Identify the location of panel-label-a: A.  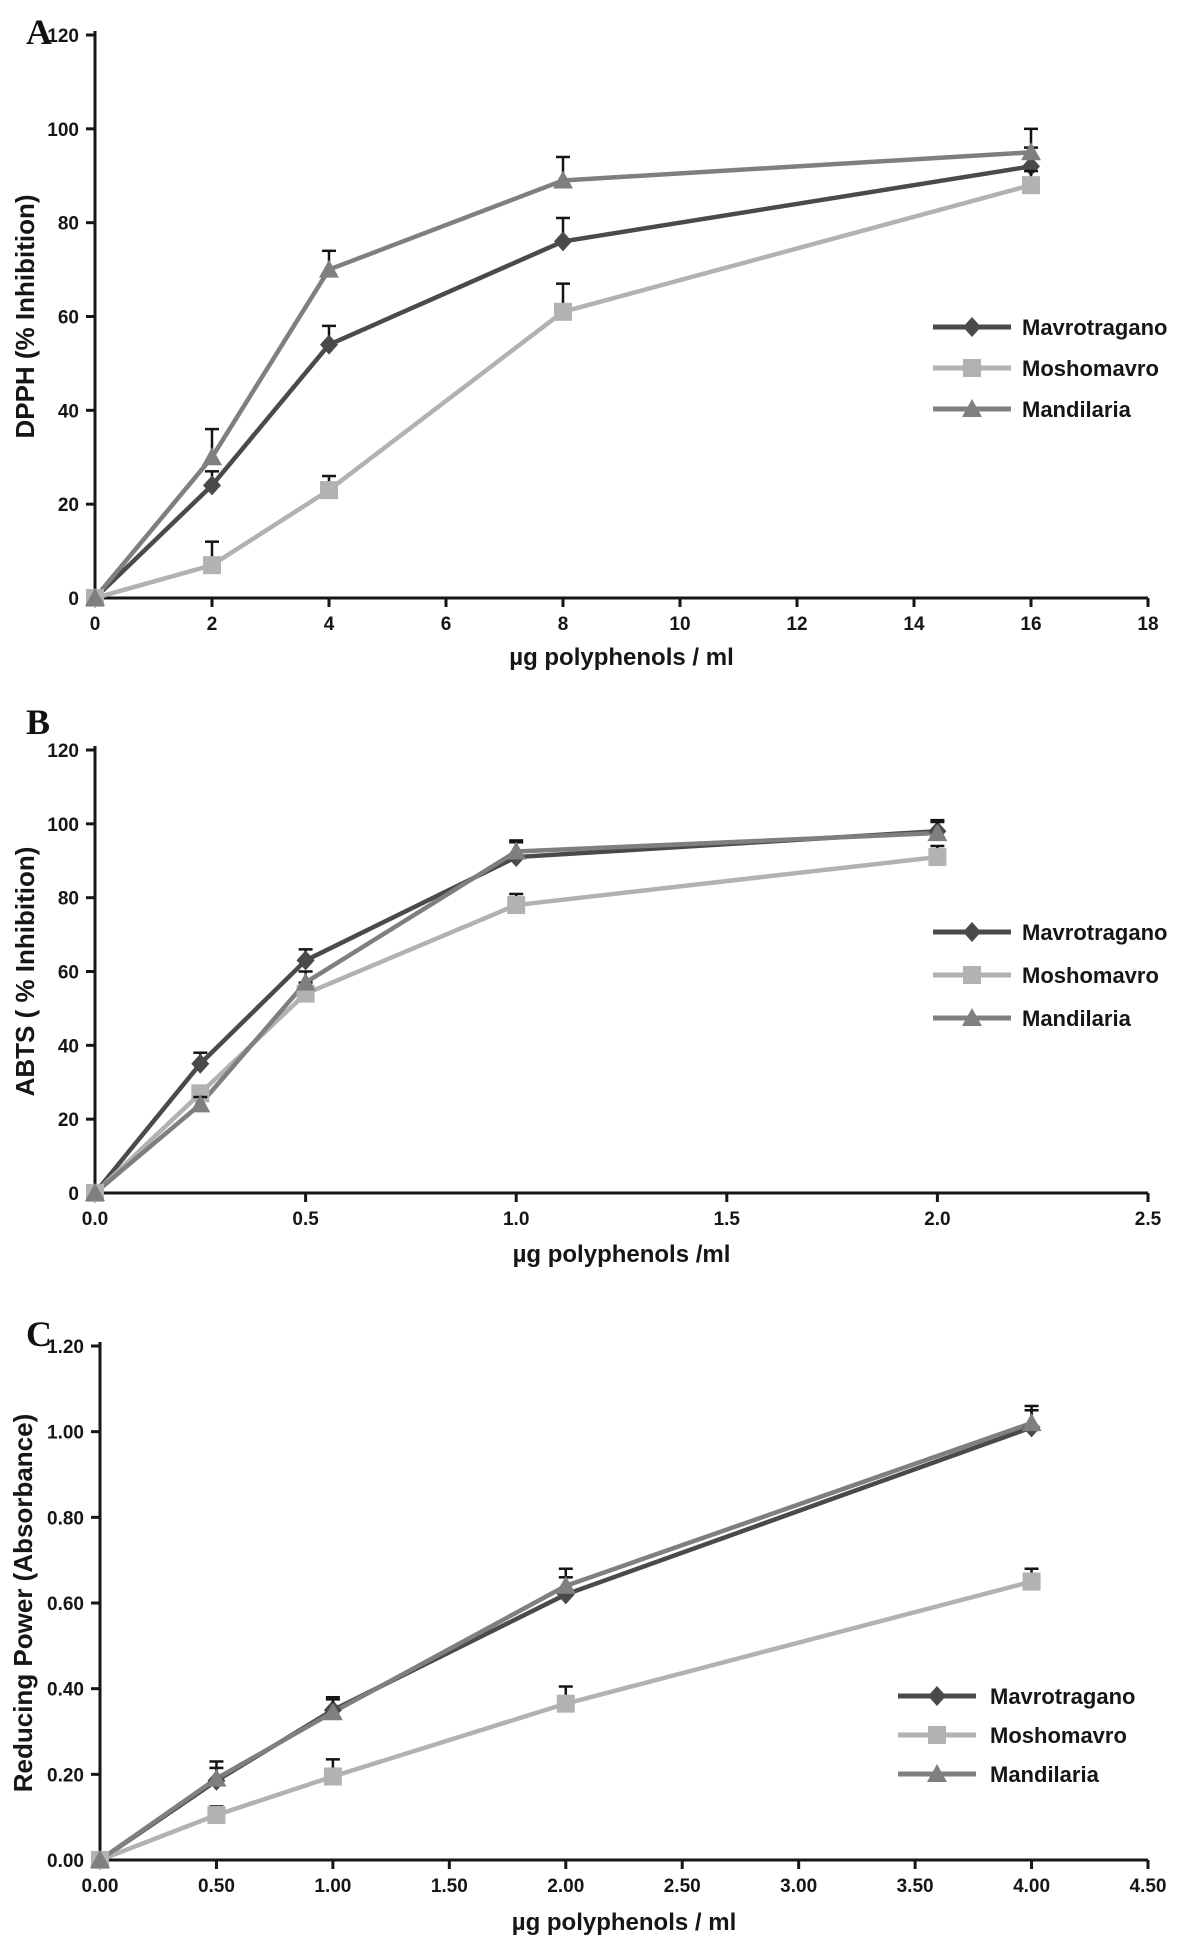
(39, 32).